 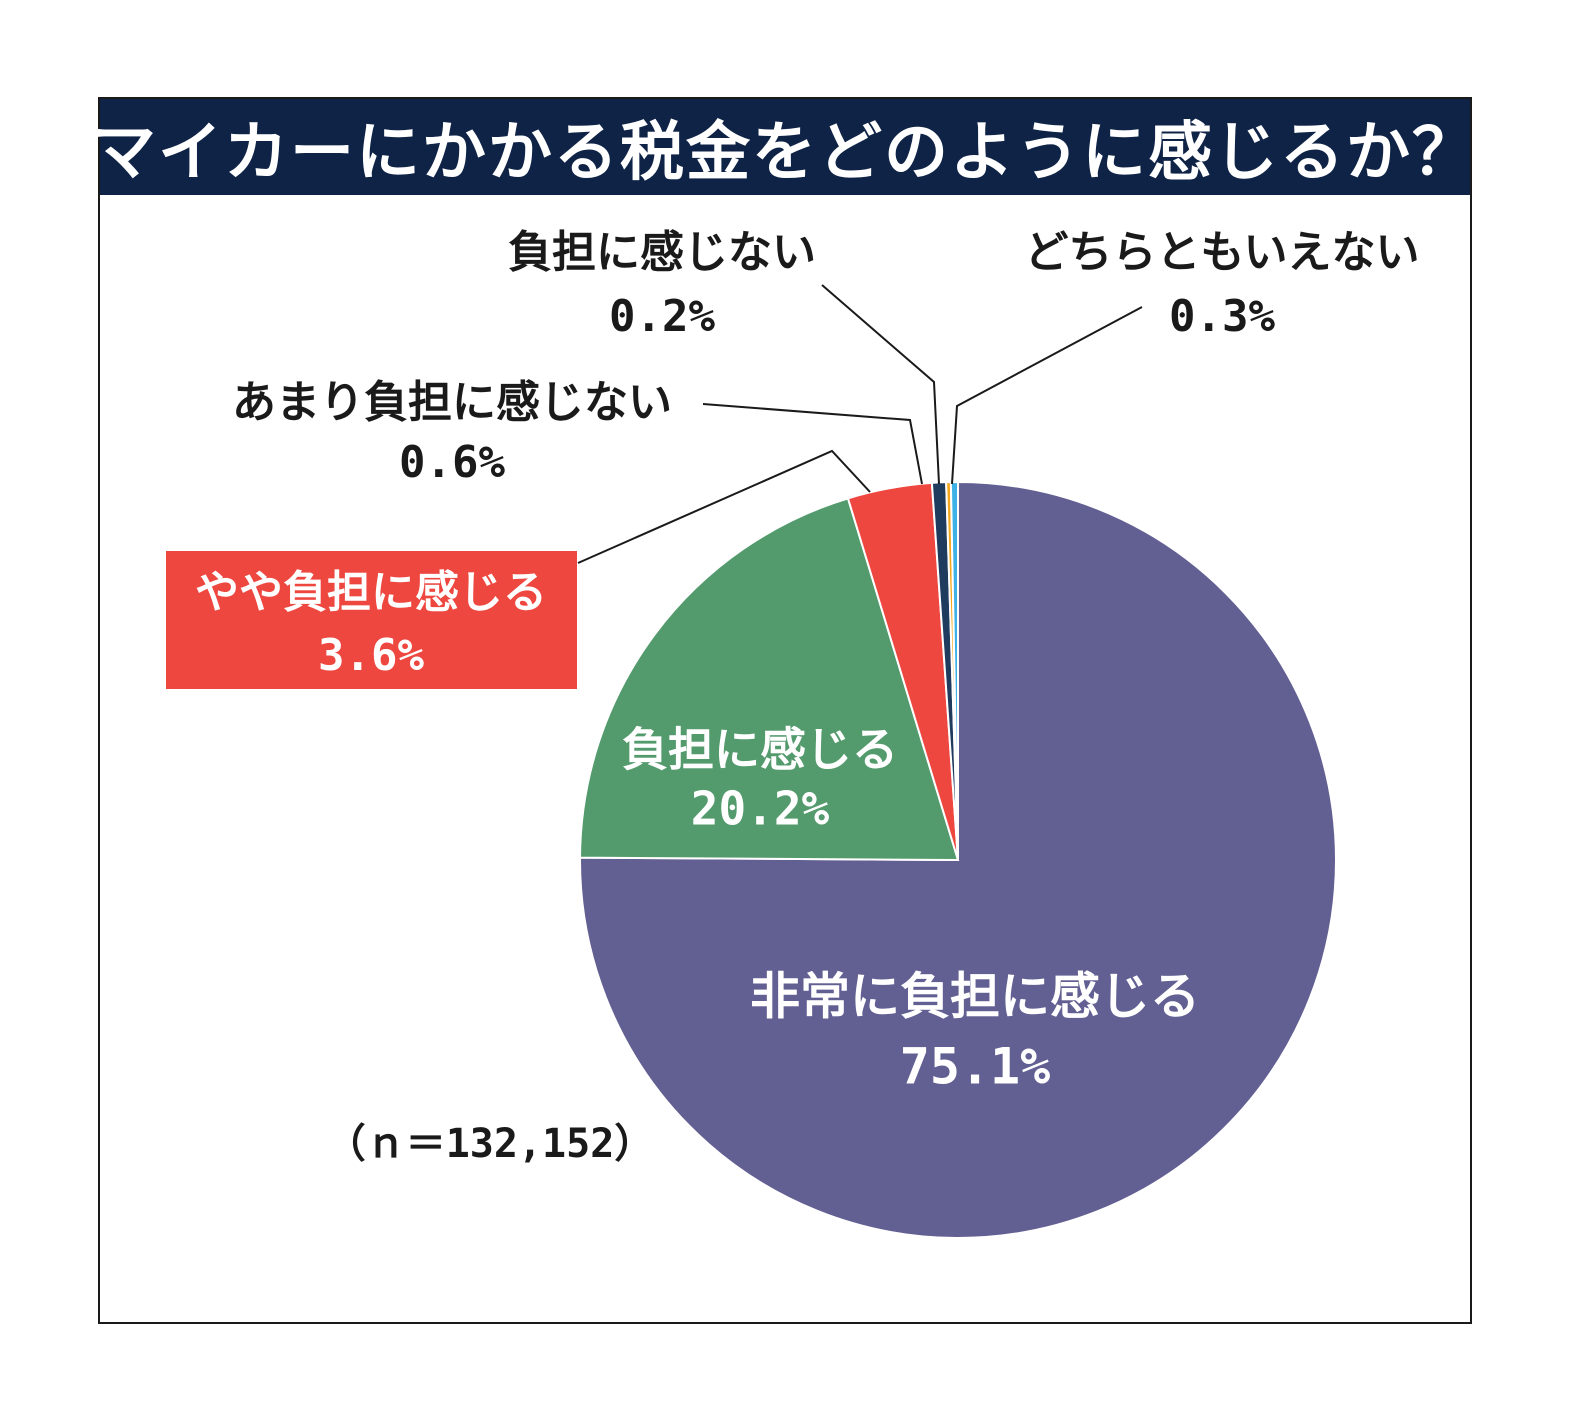 I want to click on slice-label-5: どちらともいえない, so click(x=1221, y=252).